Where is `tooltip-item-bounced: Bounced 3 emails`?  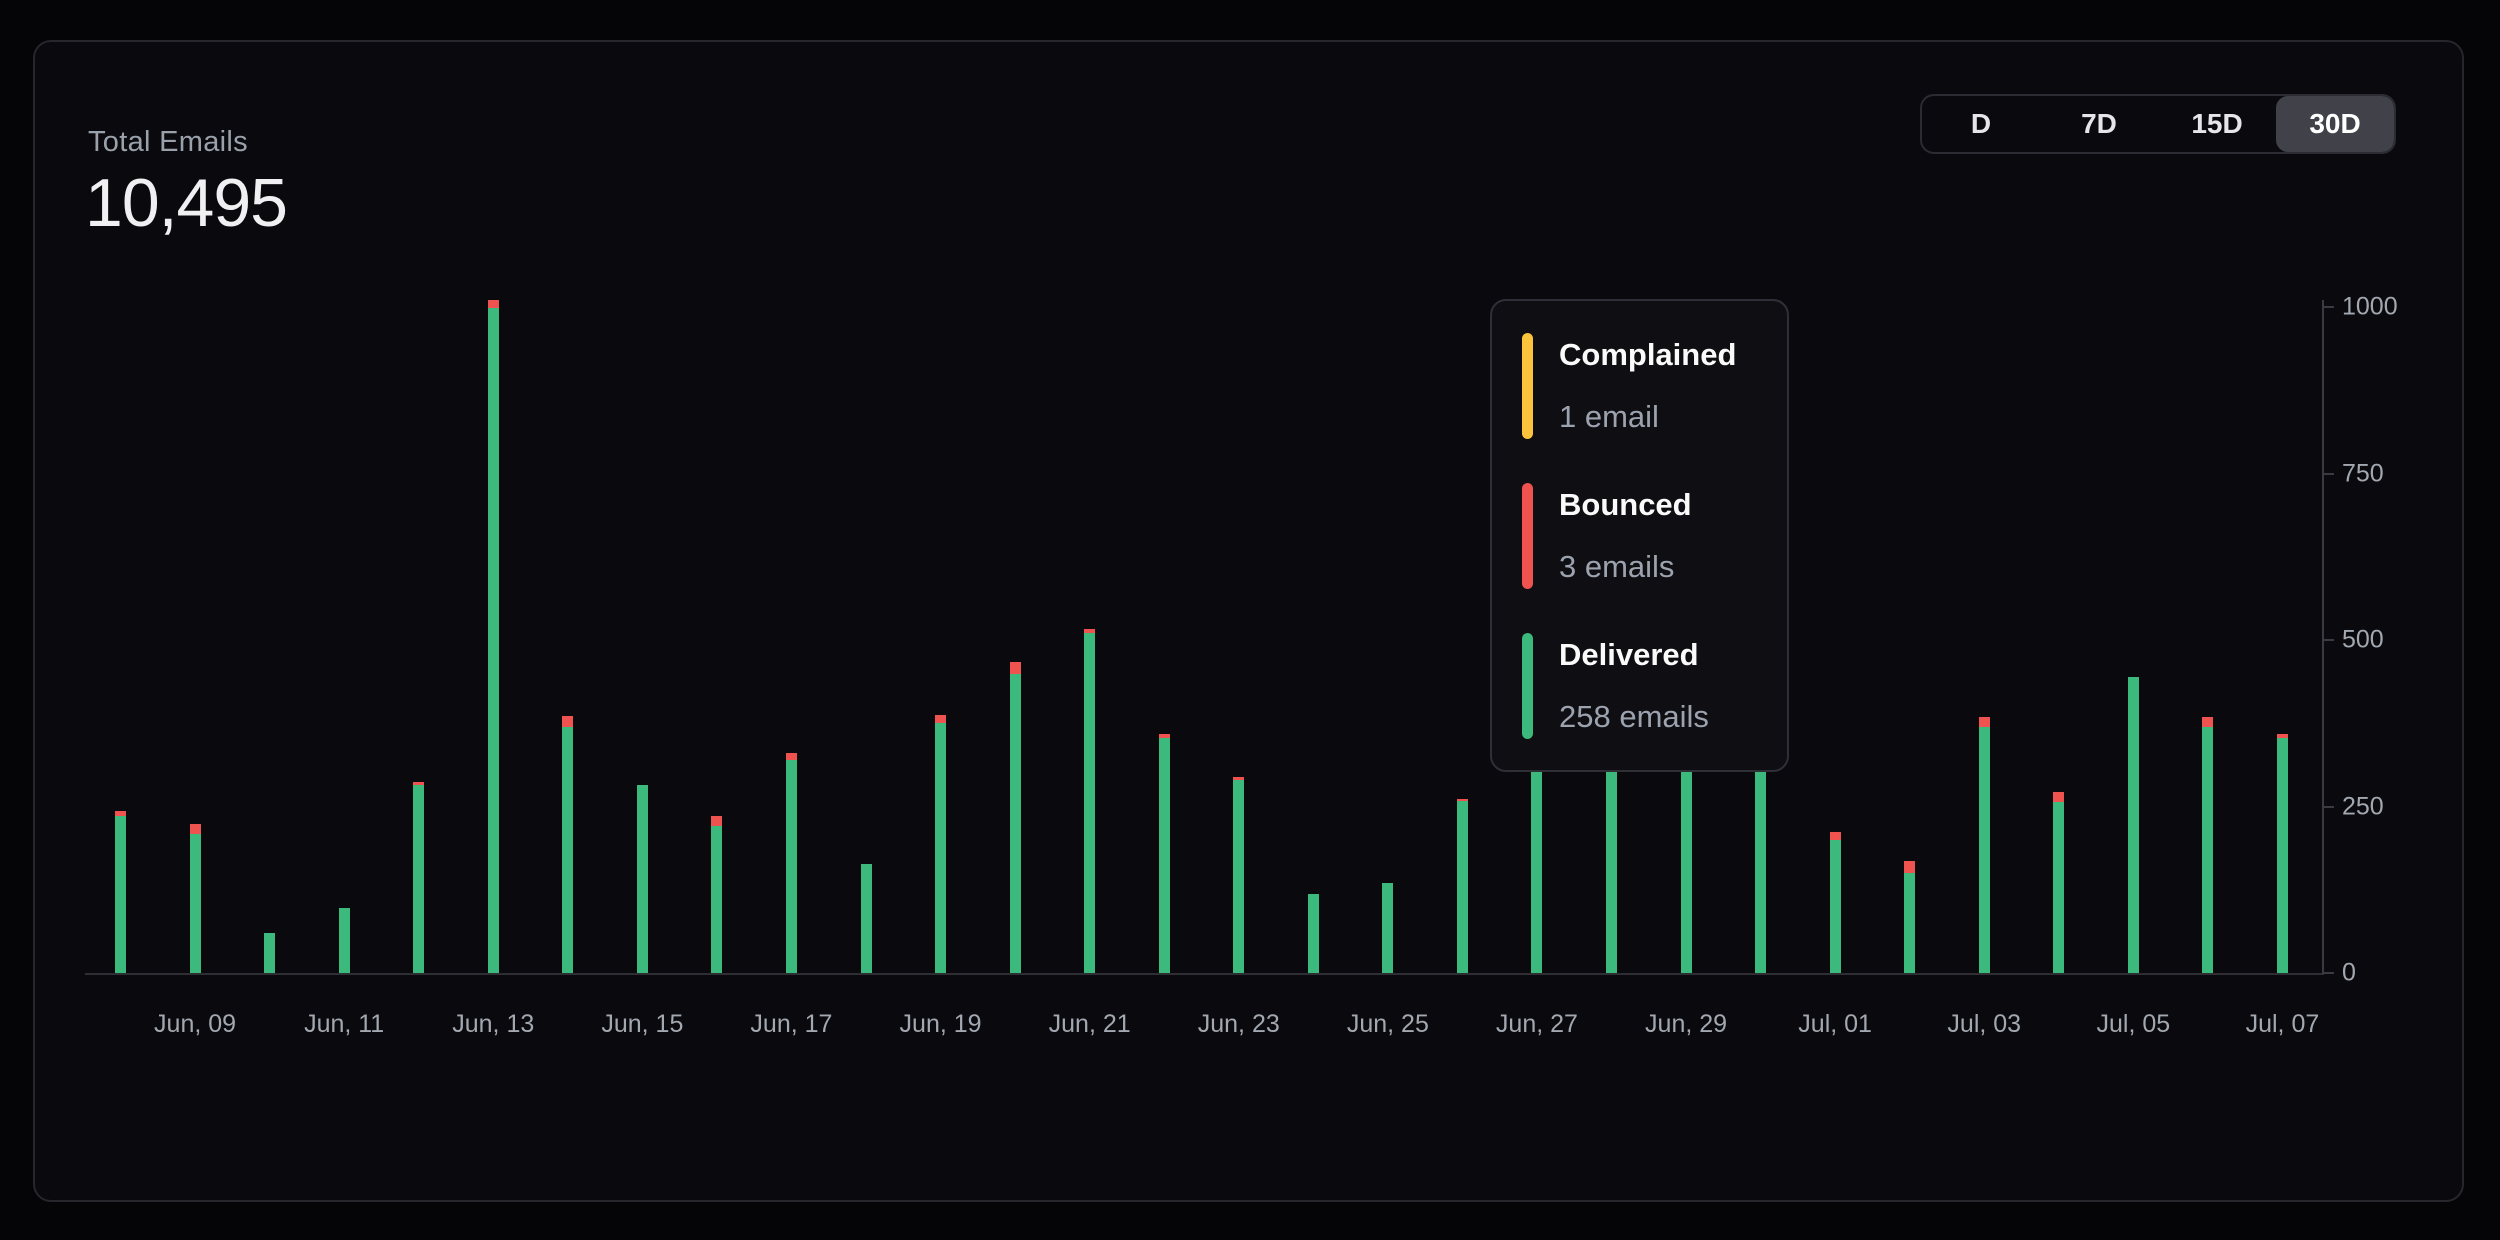 tooltip-item-bounced: Bounced 3 emails is located at coordinates (1639, 536).